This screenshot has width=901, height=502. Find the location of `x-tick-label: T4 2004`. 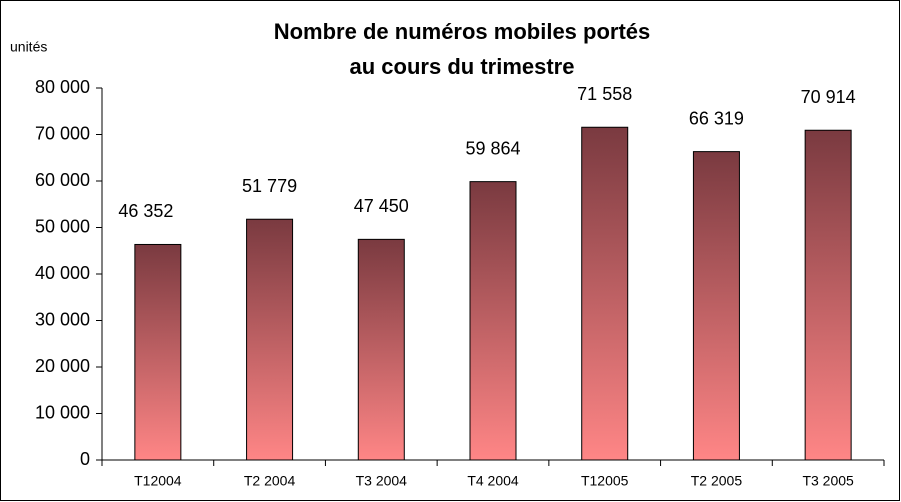

x-tick-label: T4 2004 is located at coordinates (493, 481).